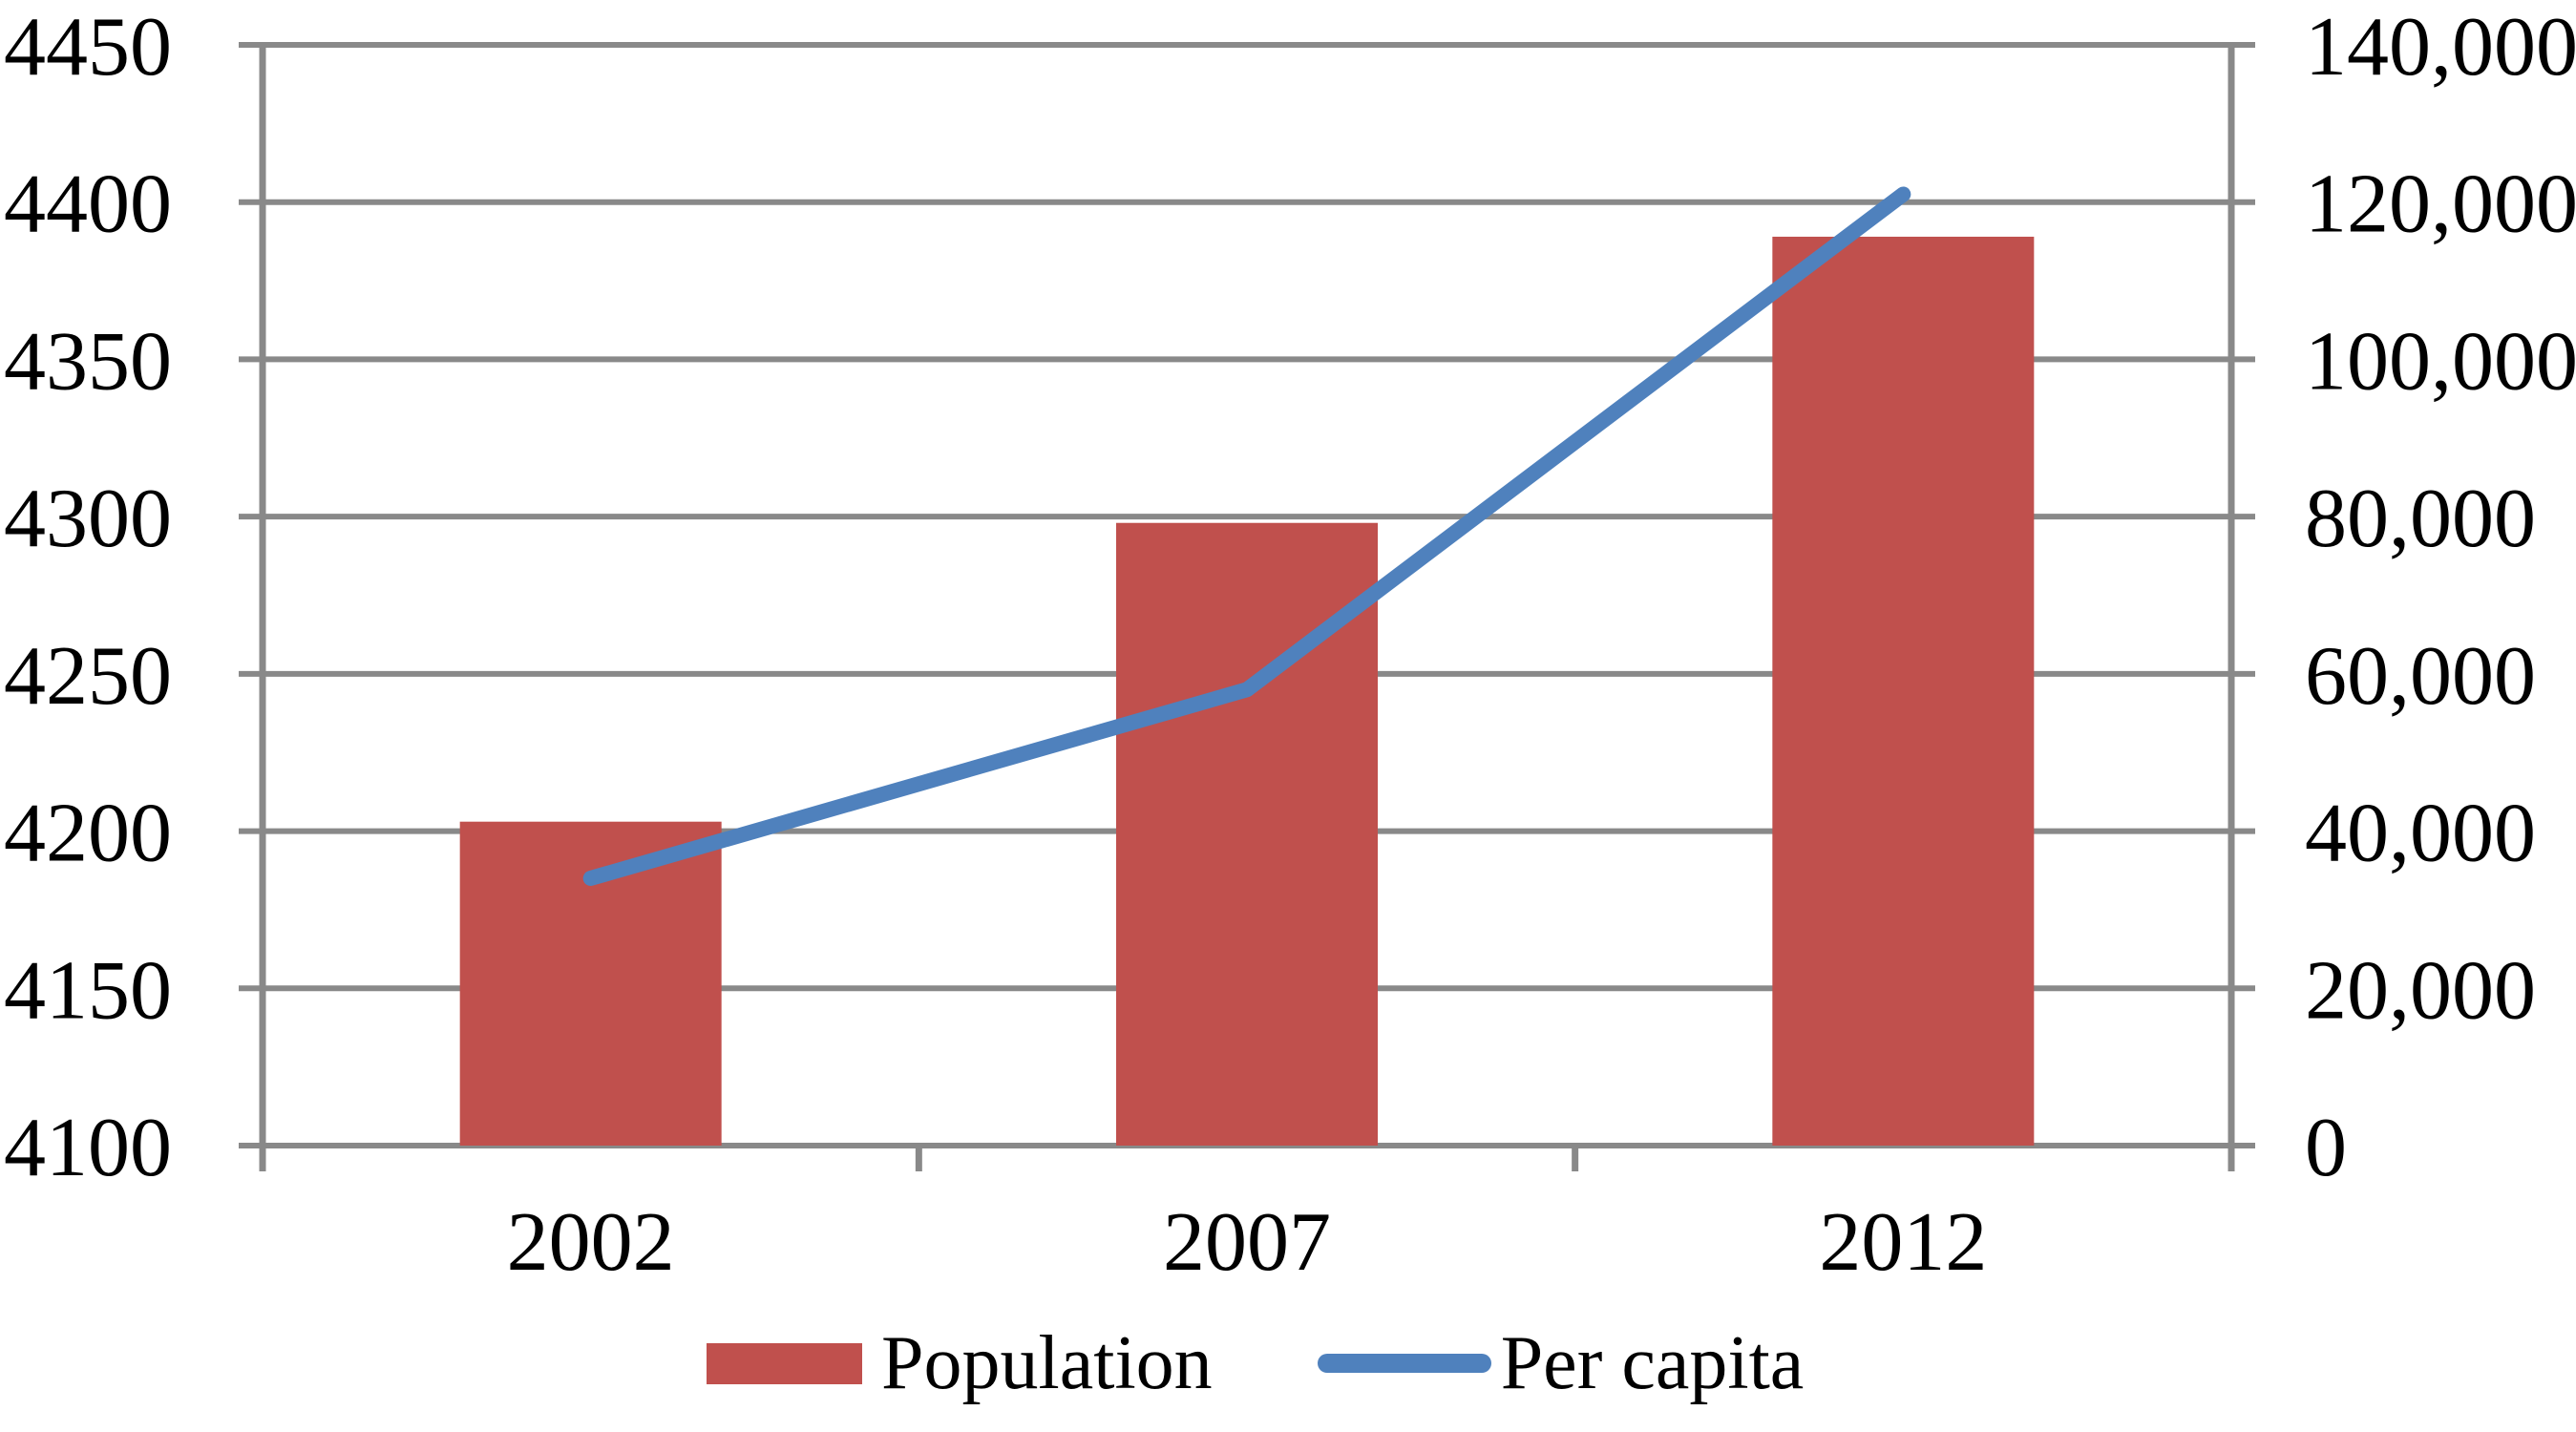  Describe the element at coordinates (88, 519) in the screenshot. I see `left-tick-label: 4300` at that location.